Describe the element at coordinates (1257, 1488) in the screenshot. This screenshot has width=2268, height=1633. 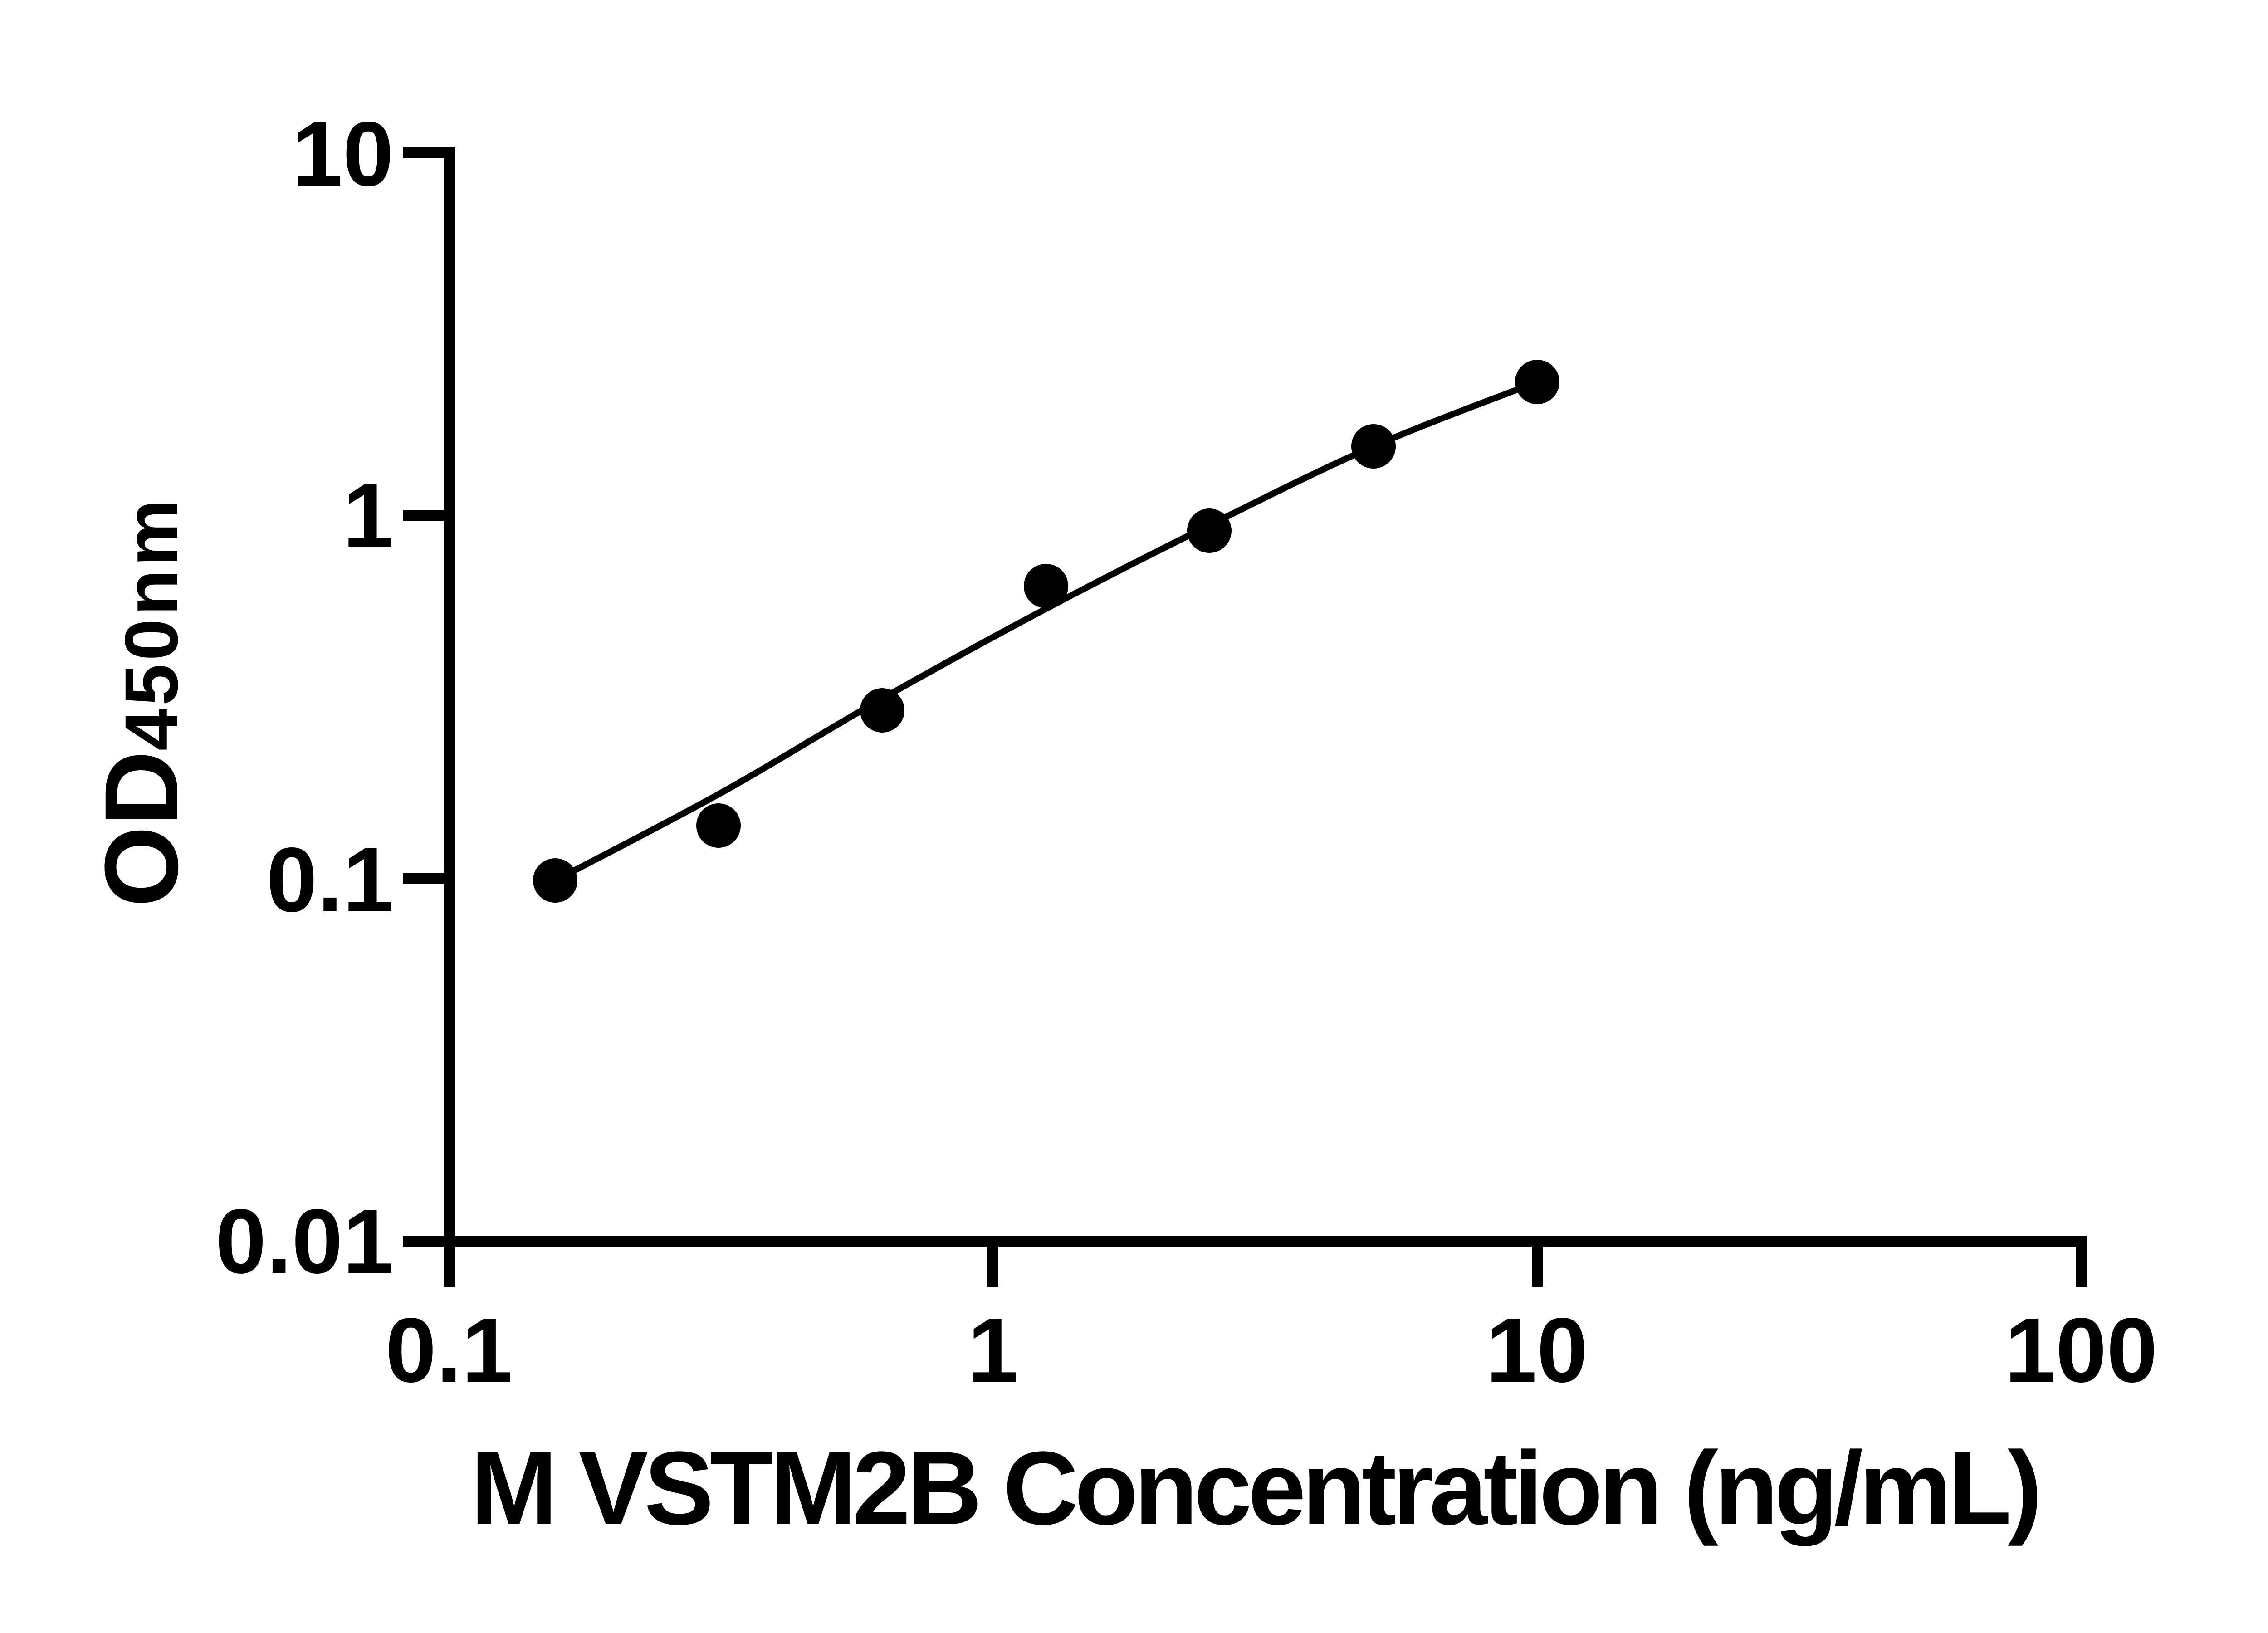
I see `svg-text: M VSTM2B Concentration (ng/mL)` at that location.